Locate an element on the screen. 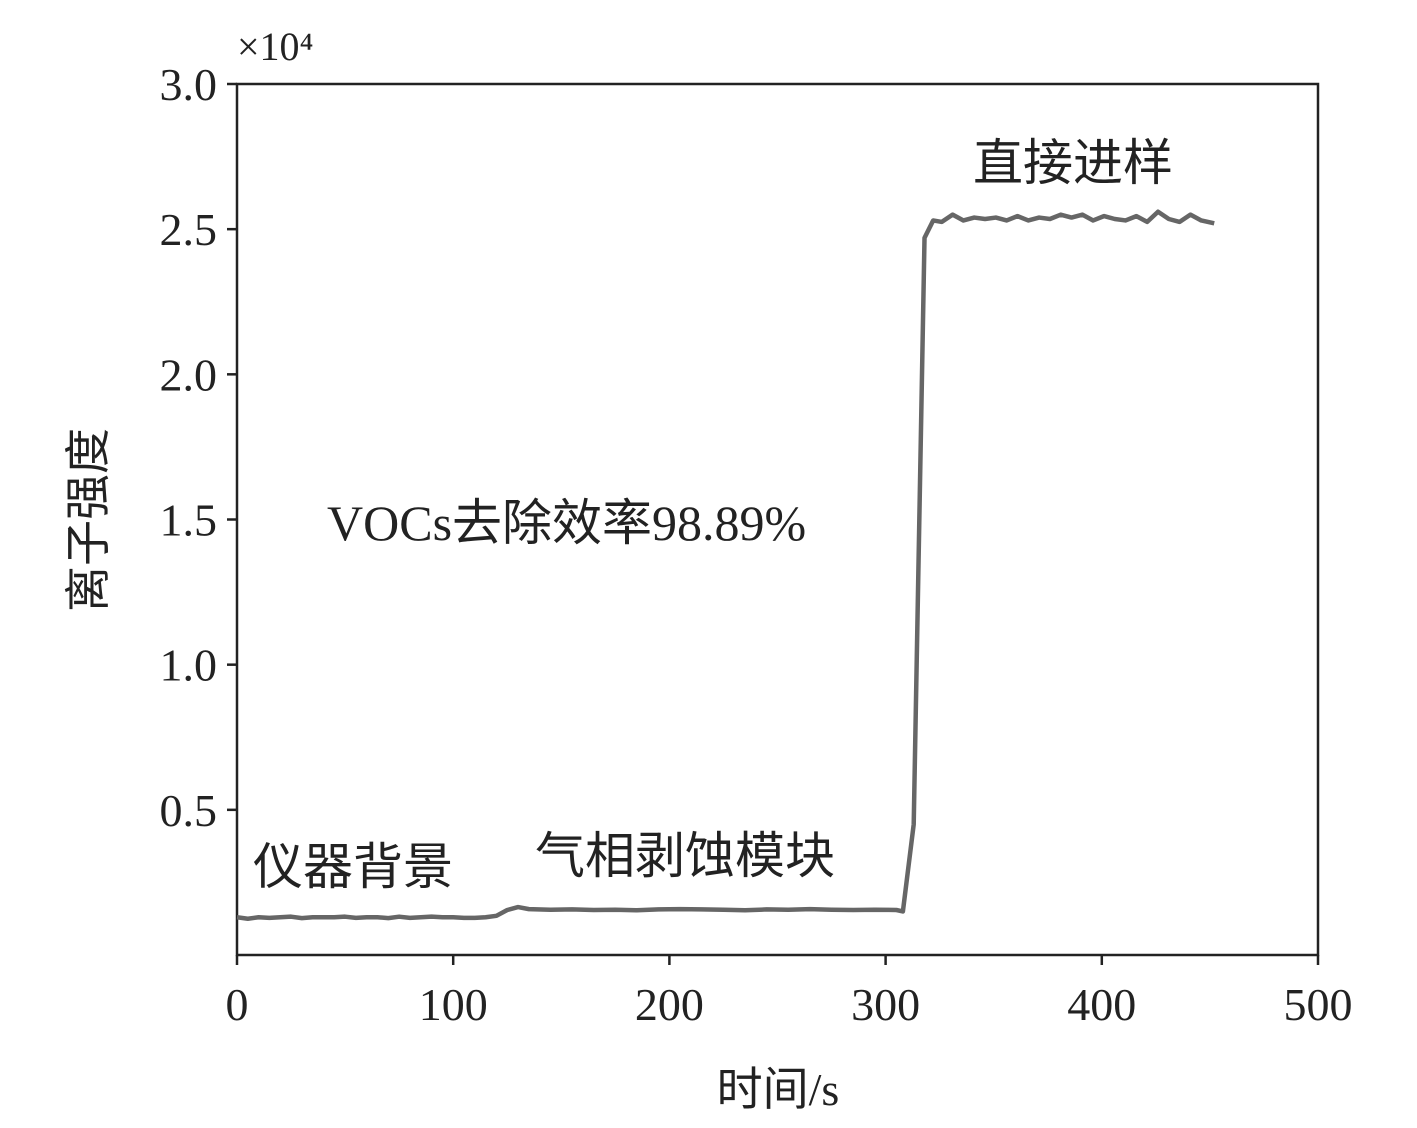 This screenshot has height=1128, width=1417. y-tick-label: 1.0 is located at coordinates (189, 665).